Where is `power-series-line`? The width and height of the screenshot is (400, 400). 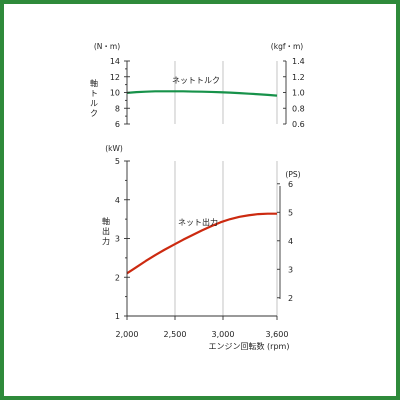 power-series-line is located at coordinates (201, 243).